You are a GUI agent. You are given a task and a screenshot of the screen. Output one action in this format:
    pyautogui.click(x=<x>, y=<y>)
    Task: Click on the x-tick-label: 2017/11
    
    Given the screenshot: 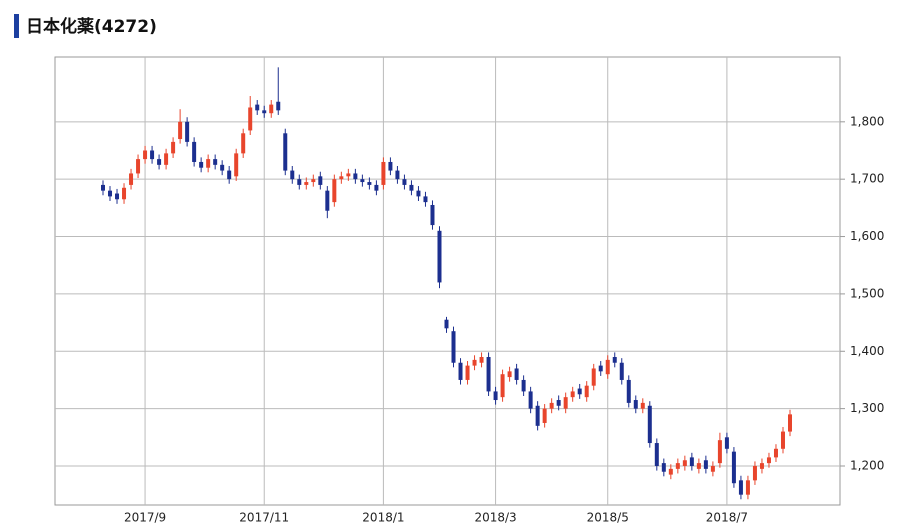 What is the action you would take?
    pyautogui.click(x=264, y=518)
    